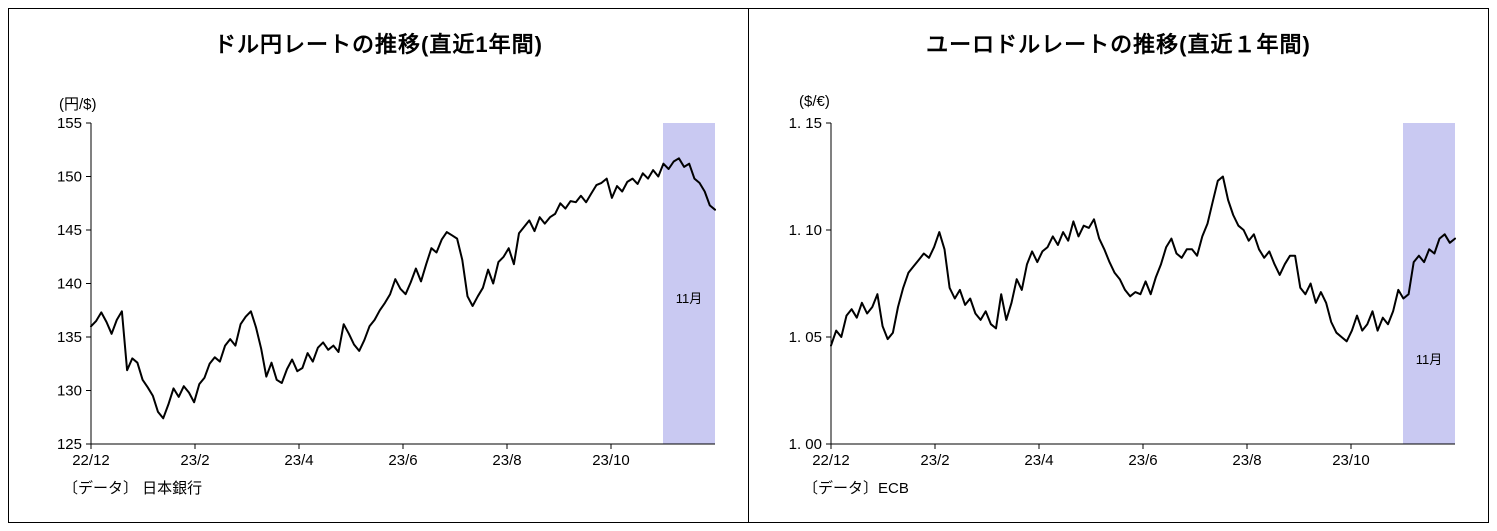 Image resolution: width=1497 pixels, height=531 pixels. What do you see at coordinates (1143, 261) in the screenshot?
I see `series-line` at bounding box center [1143, 261].